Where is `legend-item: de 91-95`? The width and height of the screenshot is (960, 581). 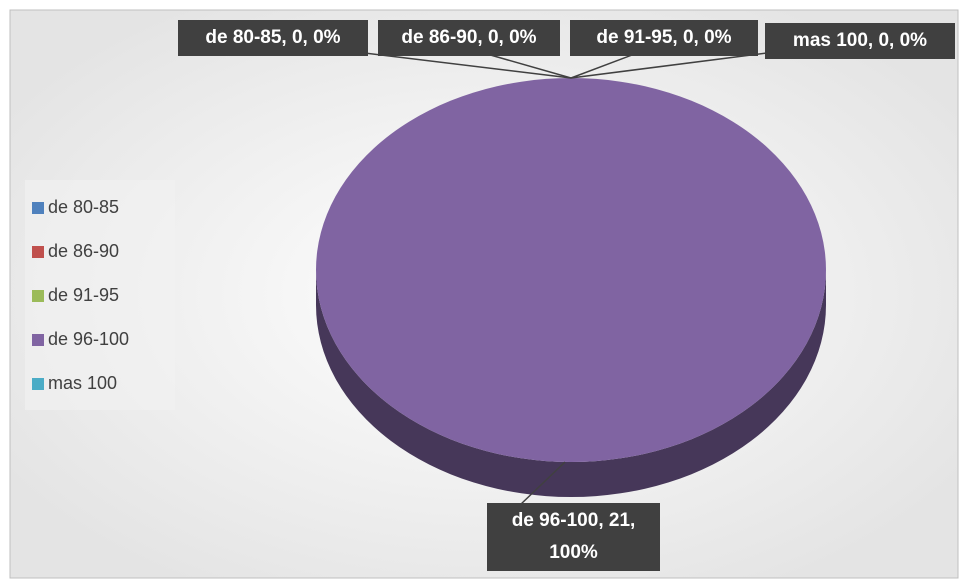 legend-item: de 91-95 is located at coordinates (75, 295).